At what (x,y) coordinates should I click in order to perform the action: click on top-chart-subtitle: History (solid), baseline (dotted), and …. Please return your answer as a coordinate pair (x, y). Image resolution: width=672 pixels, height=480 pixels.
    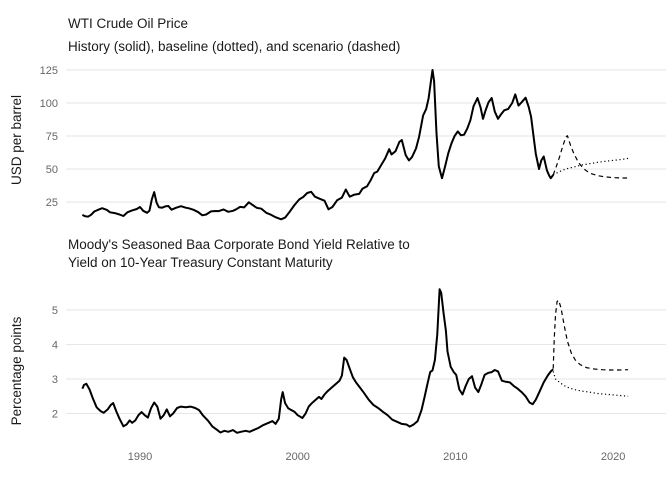
    Looking at the image, I should click on (234, 46).